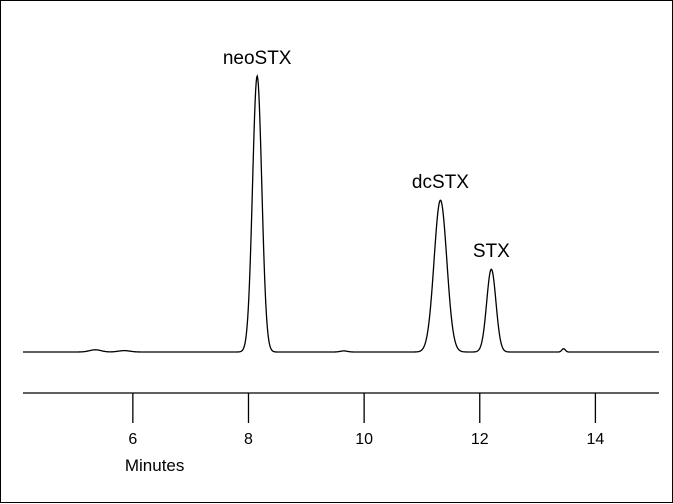 Image resolution: width=673 pixels, height=504 pixels. What do you see at coordinates (596, 439) in the screenshot?
I see `x-tick-label-14: 14` at bounding box center [596, 439].